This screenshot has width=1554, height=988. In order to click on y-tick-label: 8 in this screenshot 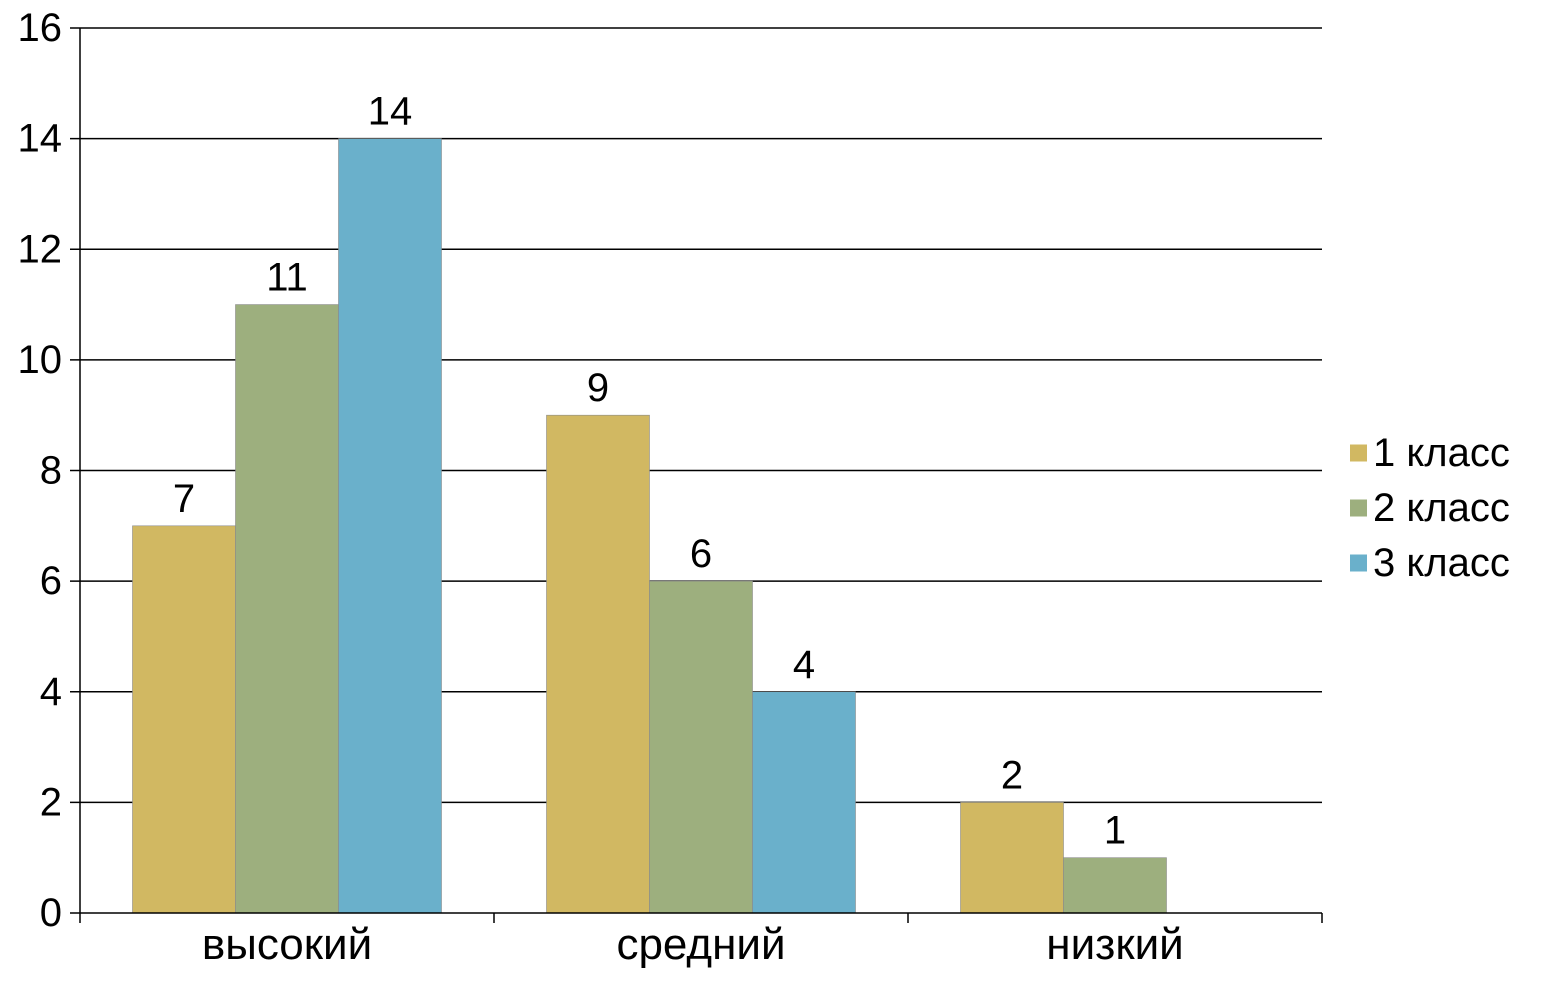, I will do `click(51, 471)`.